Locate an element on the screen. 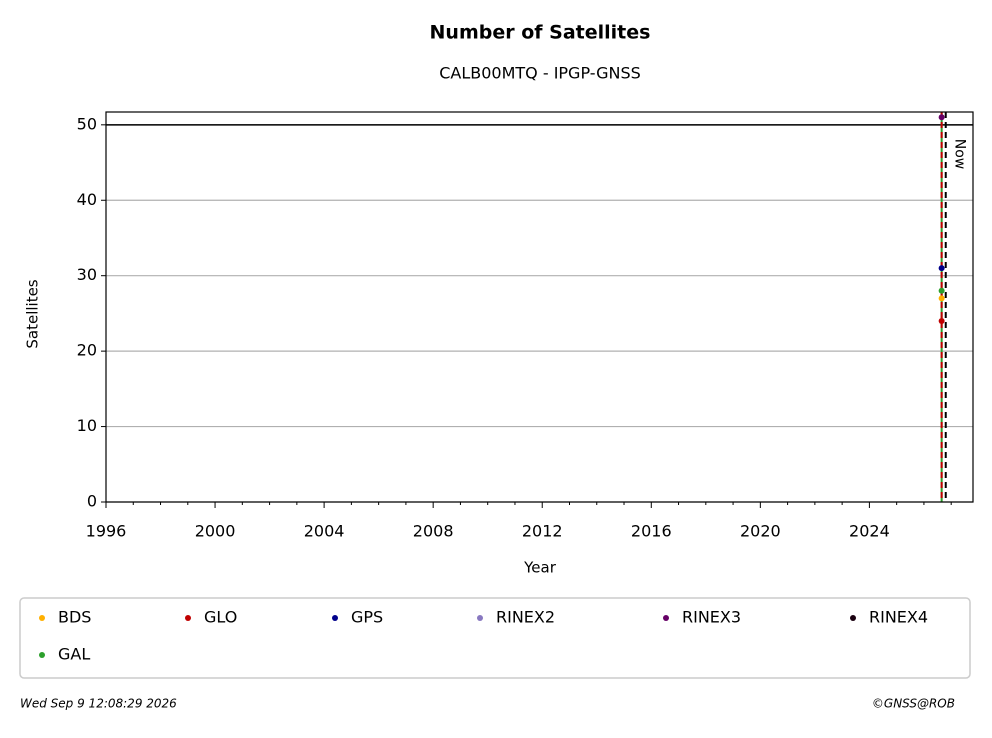 The width and height of the screenshot is (992, 738). legend-label: GLO is located at coordinates (220, 617).